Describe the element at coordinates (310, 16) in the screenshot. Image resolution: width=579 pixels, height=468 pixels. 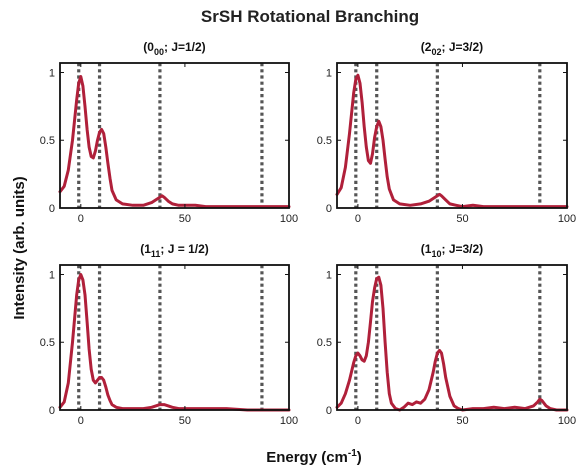
I see `figure-title: SrSH Rotational Branching` at that location.